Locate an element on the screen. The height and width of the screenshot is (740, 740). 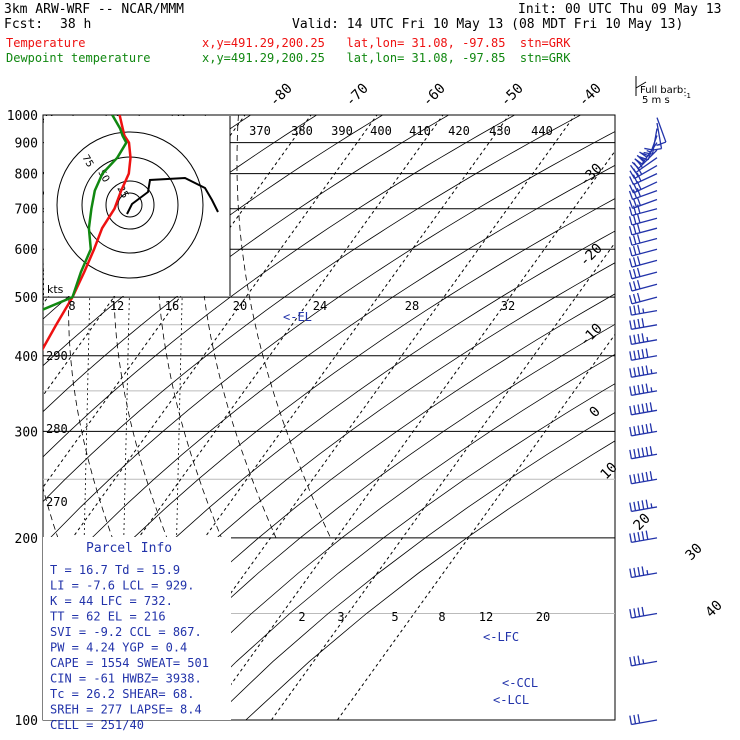
init-time: Init: 00 UTC Thu 09 May 13 is located at coordinates (620, 9).